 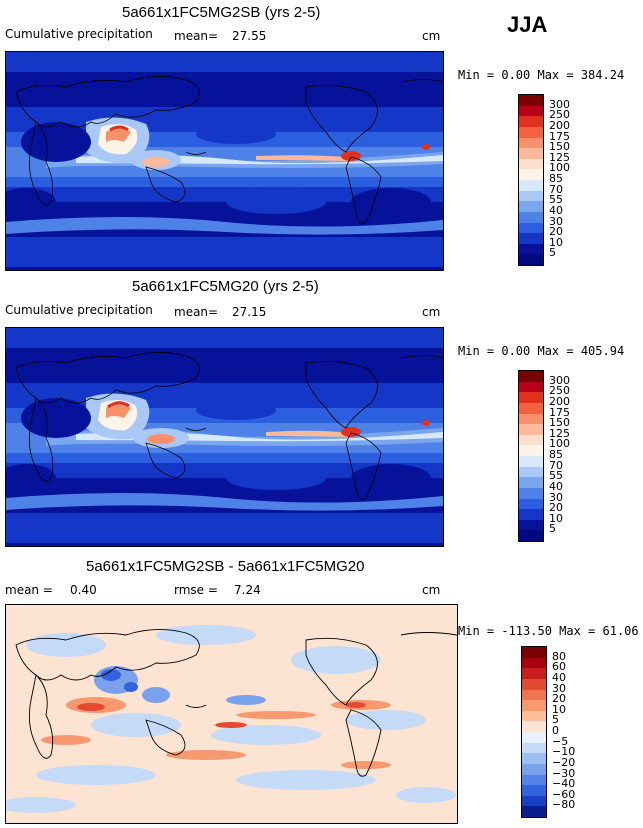 I want to click on colorbar-tick-label: −20, so click(x=564, y=762).